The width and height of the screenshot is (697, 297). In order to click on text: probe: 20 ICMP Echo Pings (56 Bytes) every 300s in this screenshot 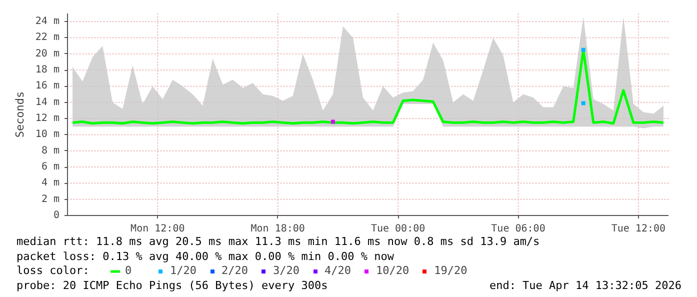, I will do `click(172, 285)`.